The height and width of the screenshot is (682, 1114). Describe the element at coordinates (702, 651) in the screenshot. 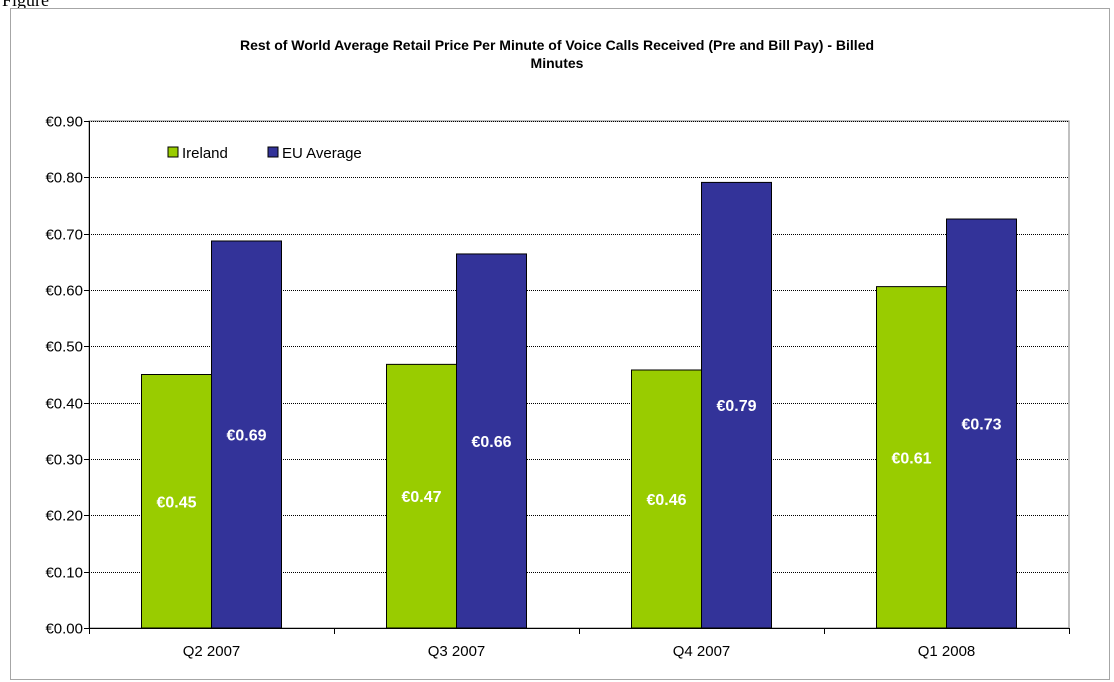

I see `x-tick-label: Q4 2007` at that location.